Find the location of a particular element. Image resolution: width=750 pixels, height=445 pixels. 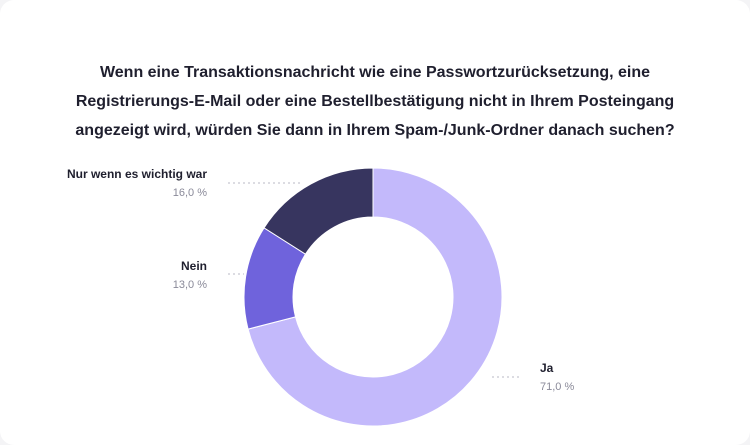

slice-label-1: Ja is located at coordinates (547, 368).